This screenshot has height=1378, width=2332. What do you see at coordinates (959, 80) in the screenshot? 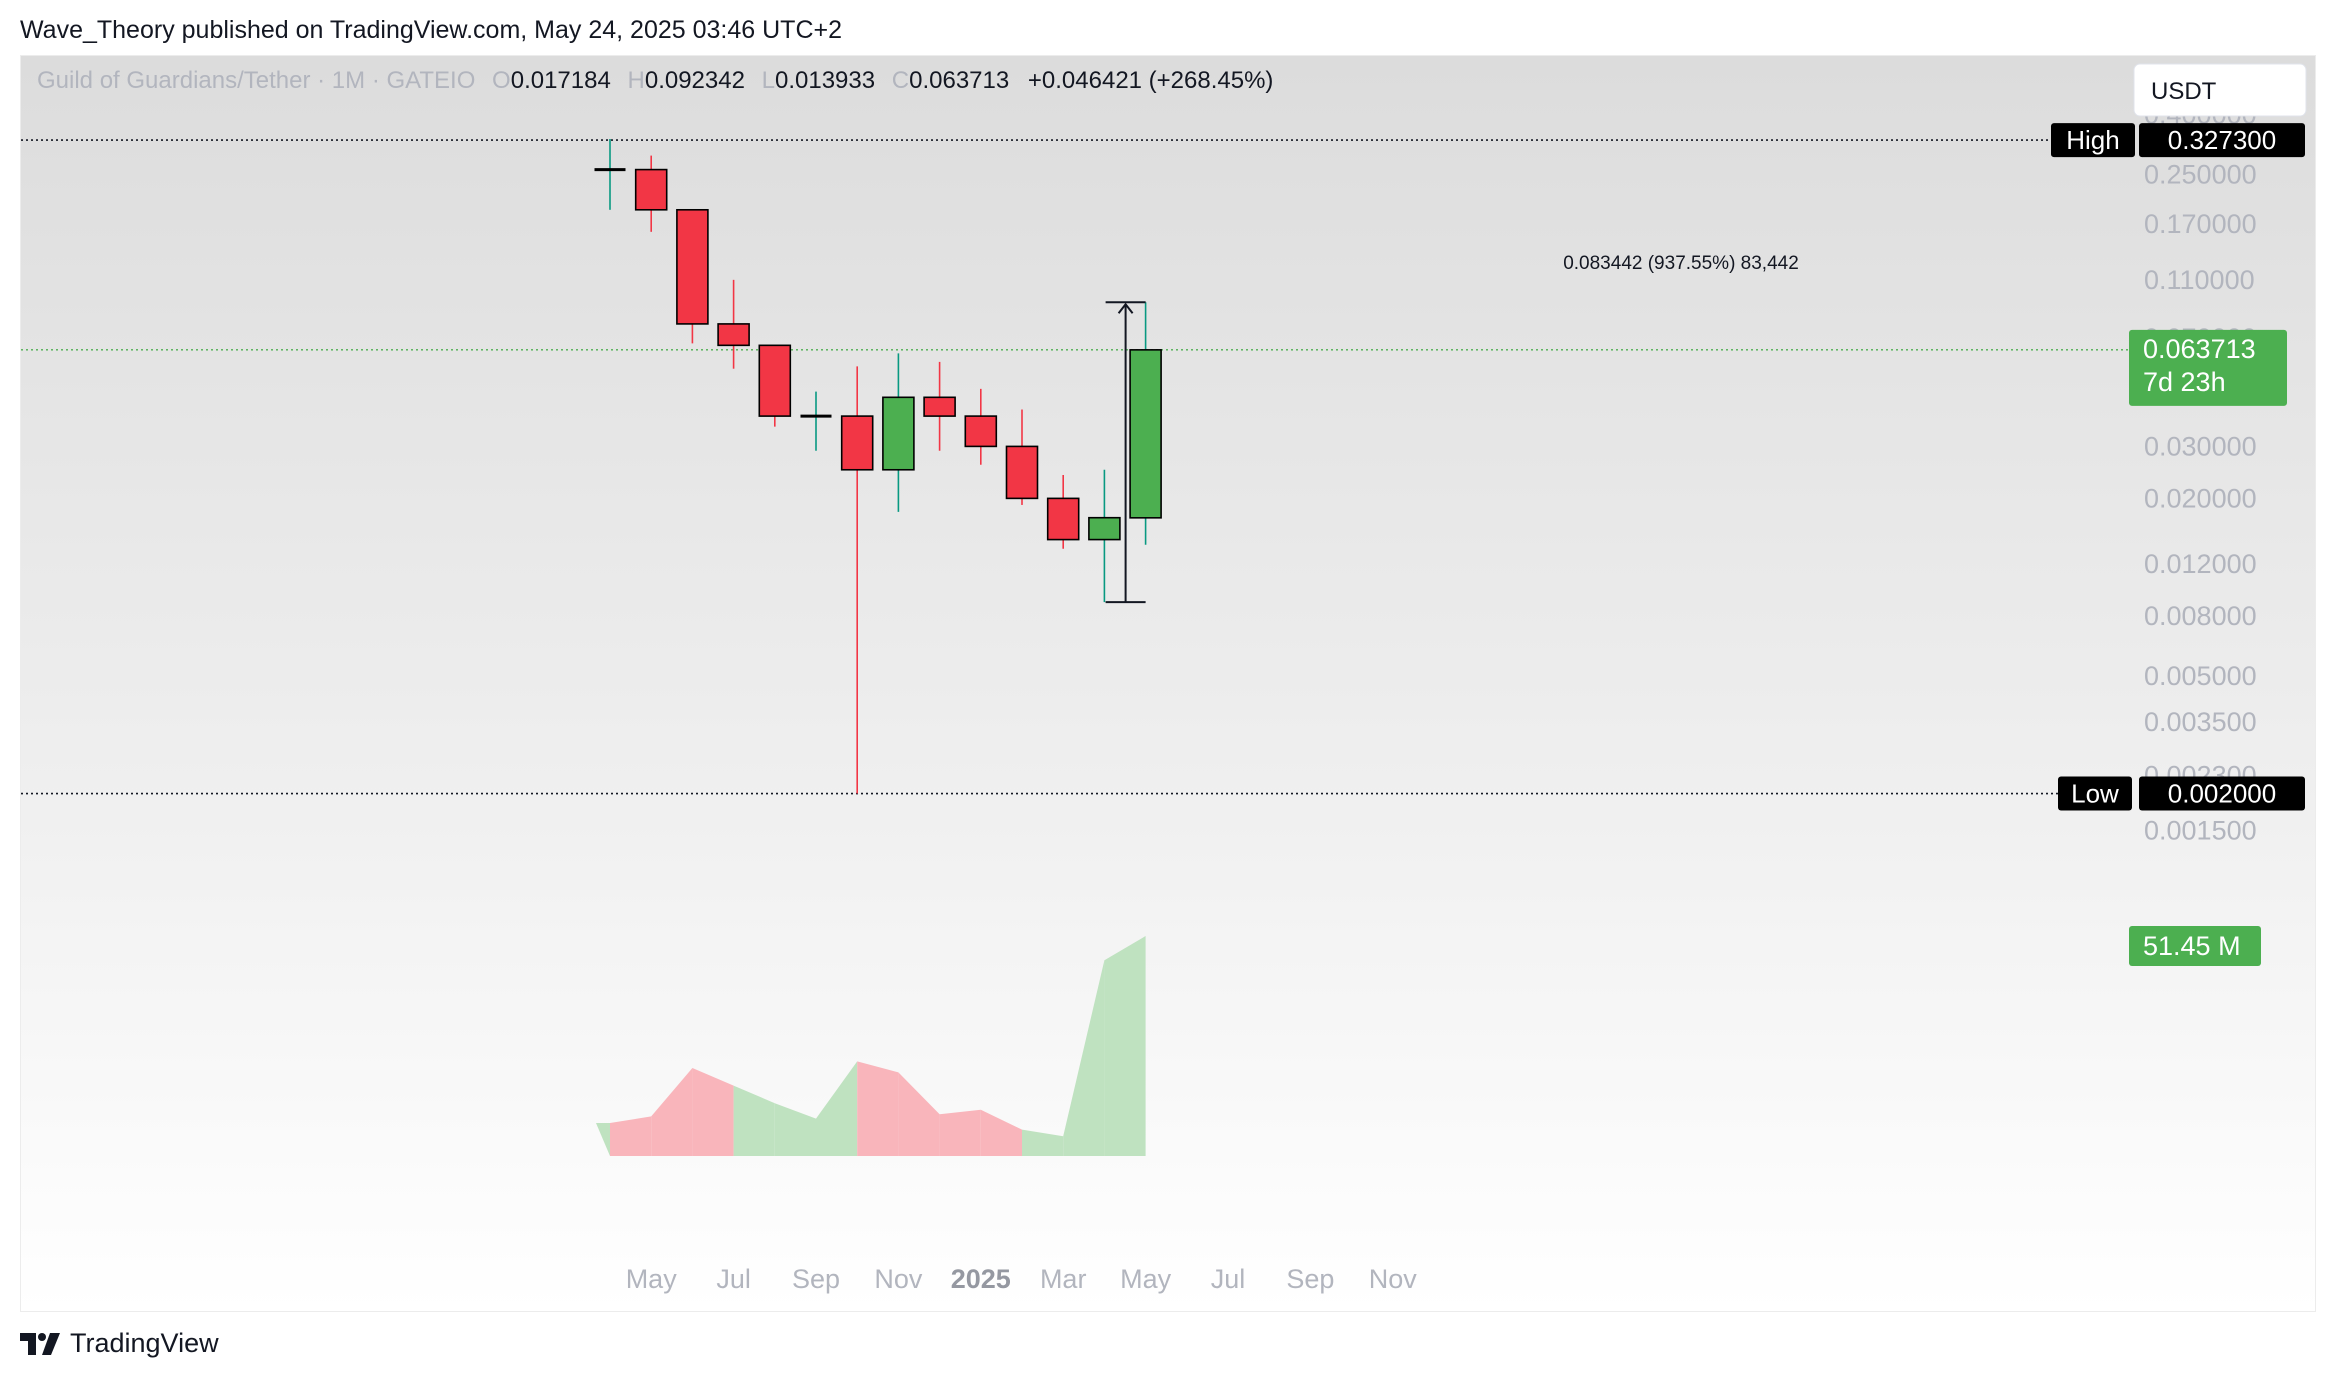
I see `close-value: 0.063713` at bounding box center [959, 80].